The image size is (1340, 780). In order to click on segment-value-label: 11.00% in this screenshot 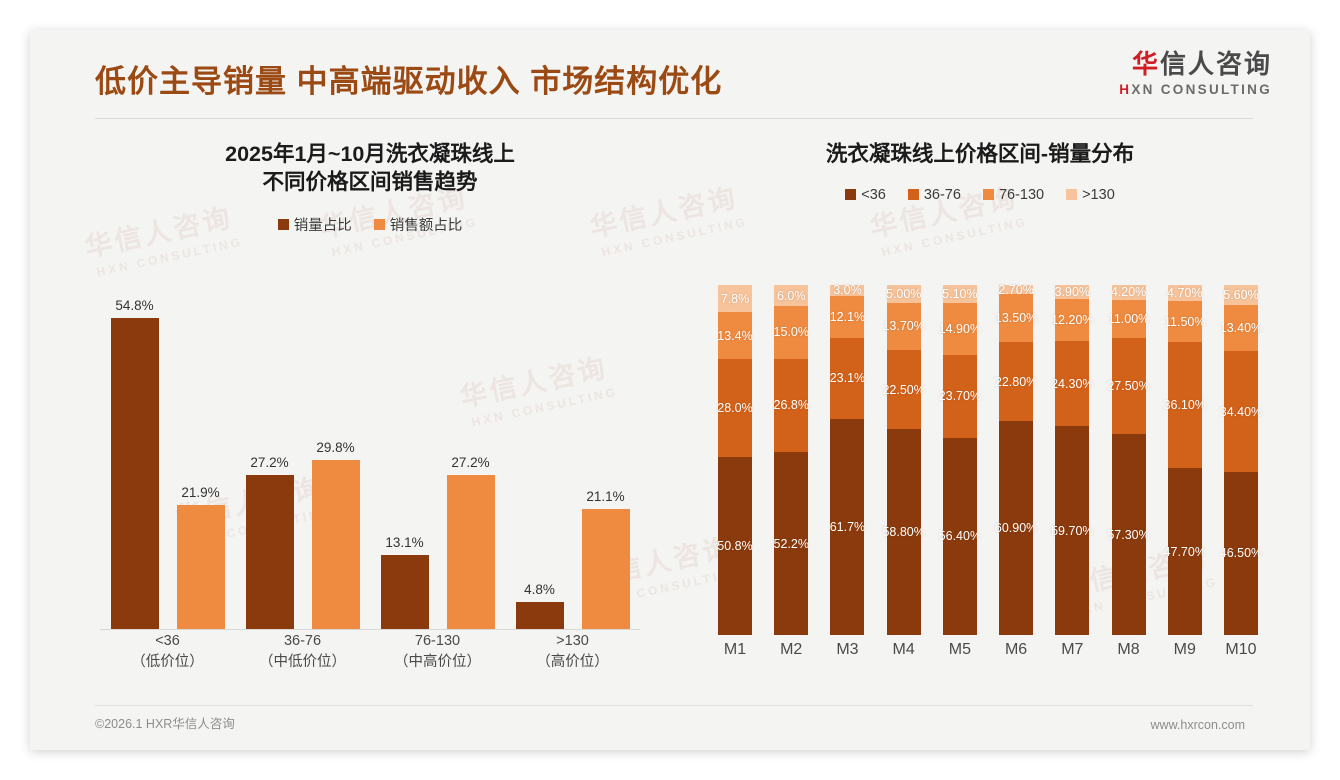, I will do `click(1128, 318)`.